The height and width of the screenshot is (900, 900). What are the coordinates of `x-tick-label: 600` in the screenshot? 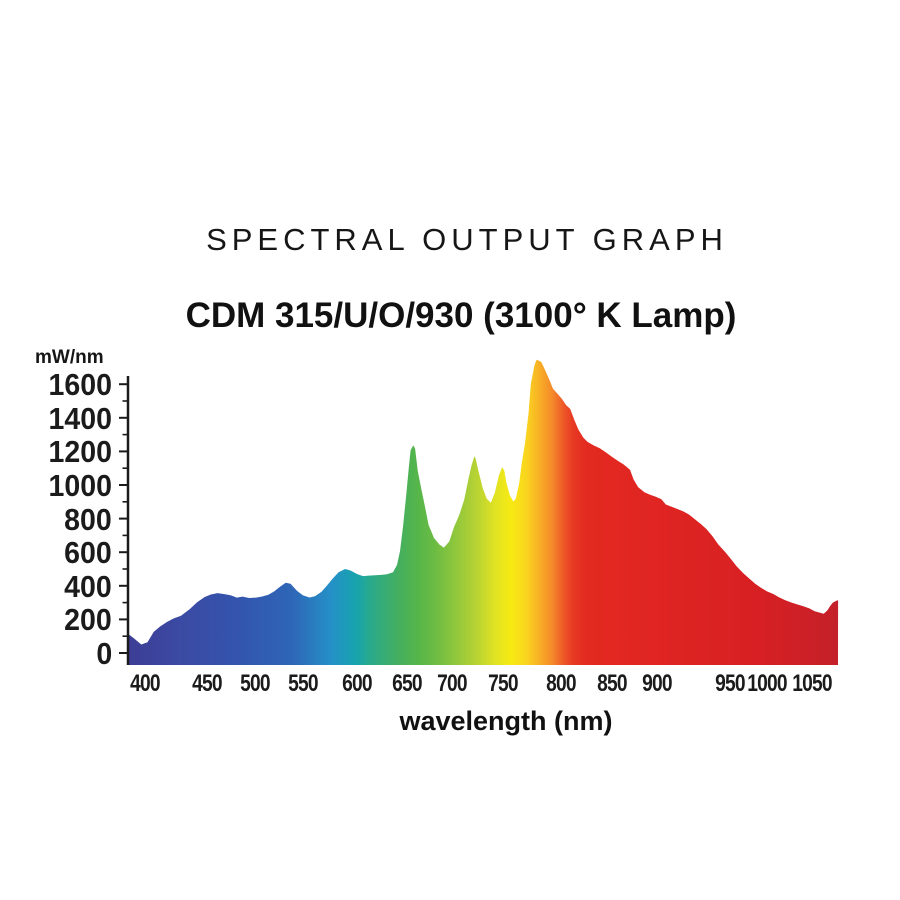 It's located at (357, 683).